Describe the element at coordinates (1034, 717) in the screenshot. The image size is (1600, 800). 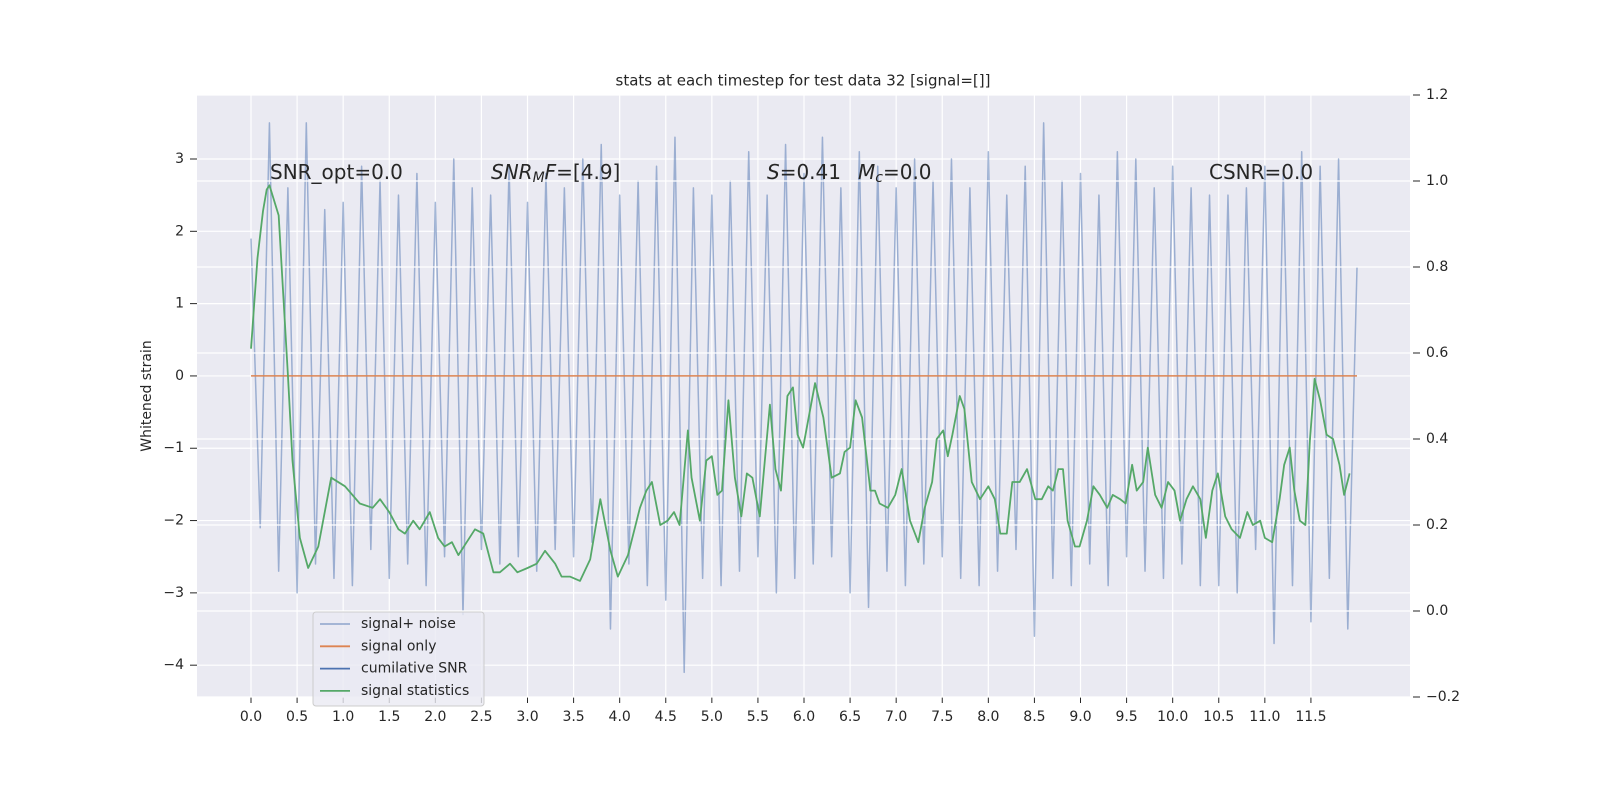
I see `x-tick-label: 8.5` at that location.